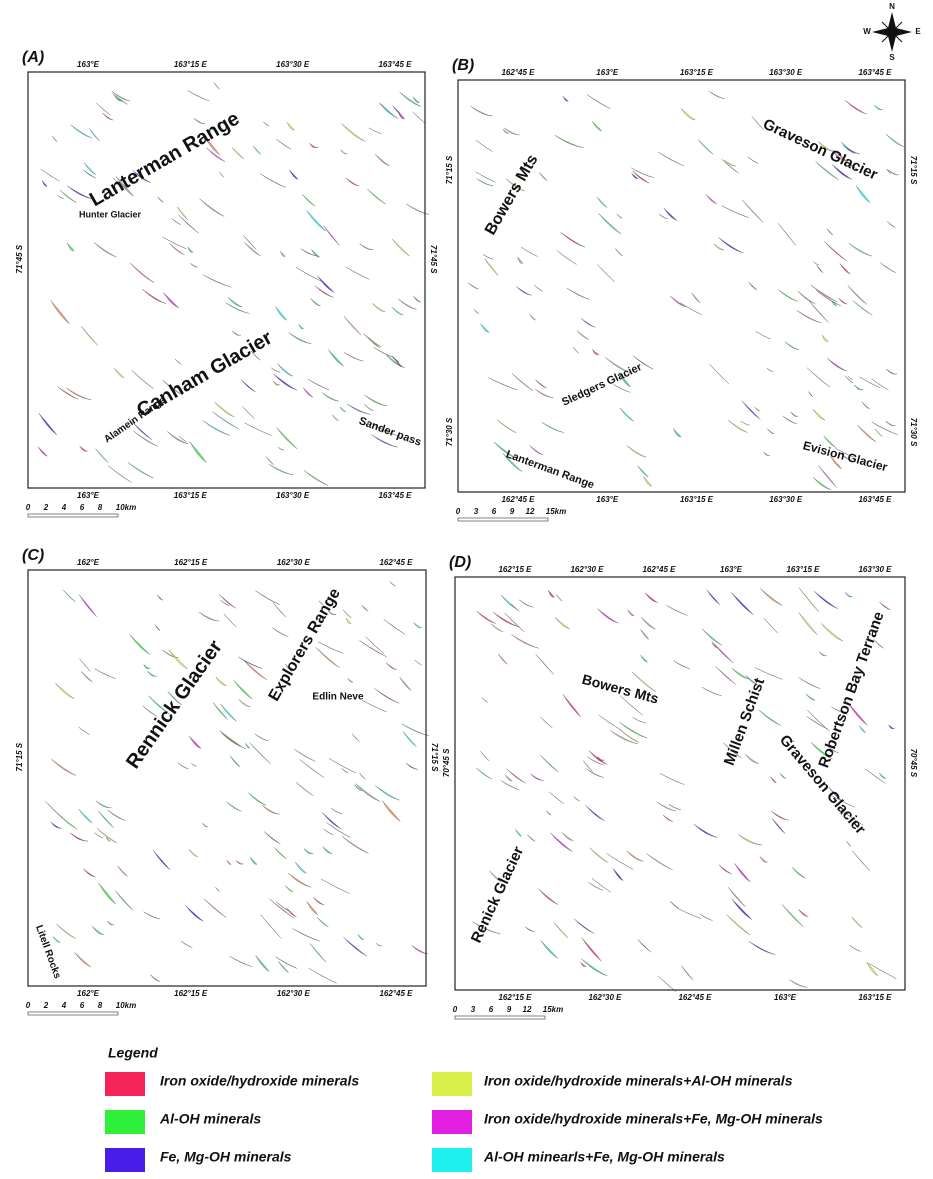 Image resolution: width=933 pixels, height=1179 pixels. Describe the element at coordinates (126, 507) in the screenshot. I see `scale-label: 10km` at that location.